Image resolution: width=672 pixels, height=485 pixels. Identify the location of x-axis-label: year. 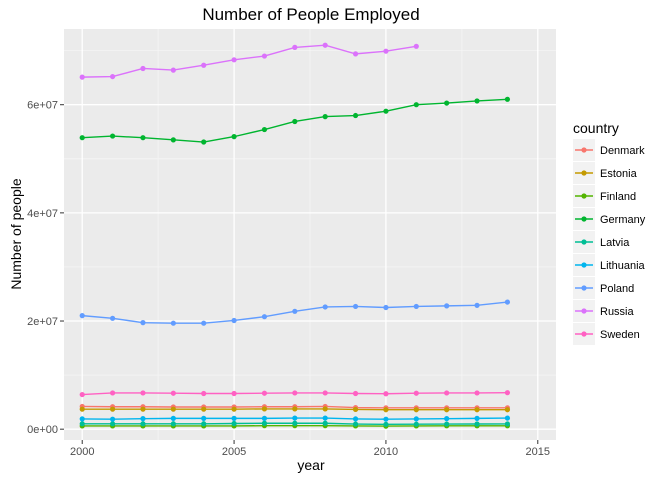
(311, 465).